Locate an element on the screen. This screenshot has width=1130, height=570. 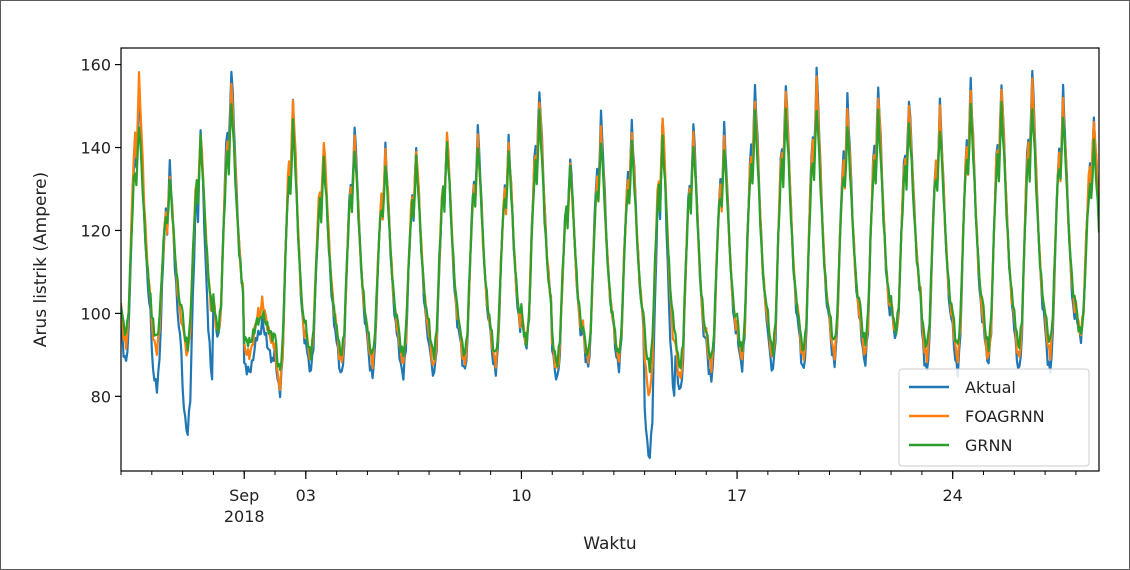
x-axis-title: Waktu is located at coordinates (609, 544).